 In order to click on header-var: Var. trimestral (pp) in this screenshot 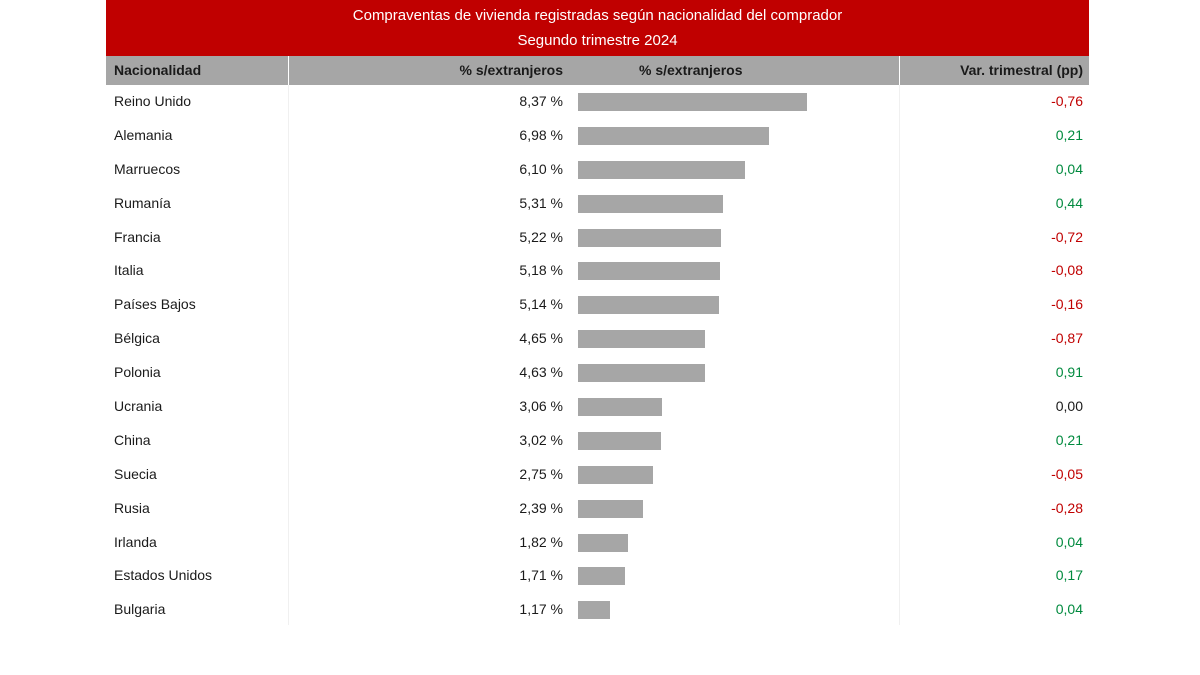, I will do `click(1021, 70)`.